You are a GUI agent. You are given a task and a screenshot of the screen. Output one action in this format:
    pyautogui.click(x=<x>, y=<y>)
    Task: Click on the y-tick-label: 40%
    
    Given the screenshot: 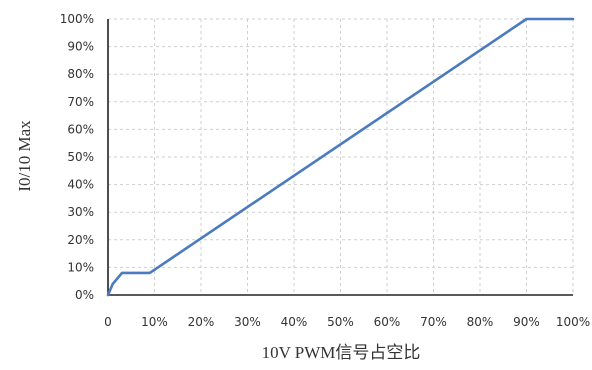 What is the action you would take?
    pyautogui.click(x=80, y=185)
    